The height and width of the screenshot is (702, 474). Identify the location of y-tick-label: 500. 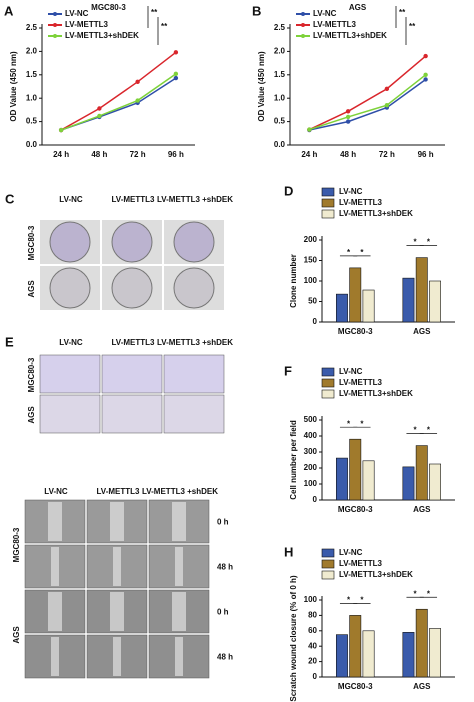
(311, 419).